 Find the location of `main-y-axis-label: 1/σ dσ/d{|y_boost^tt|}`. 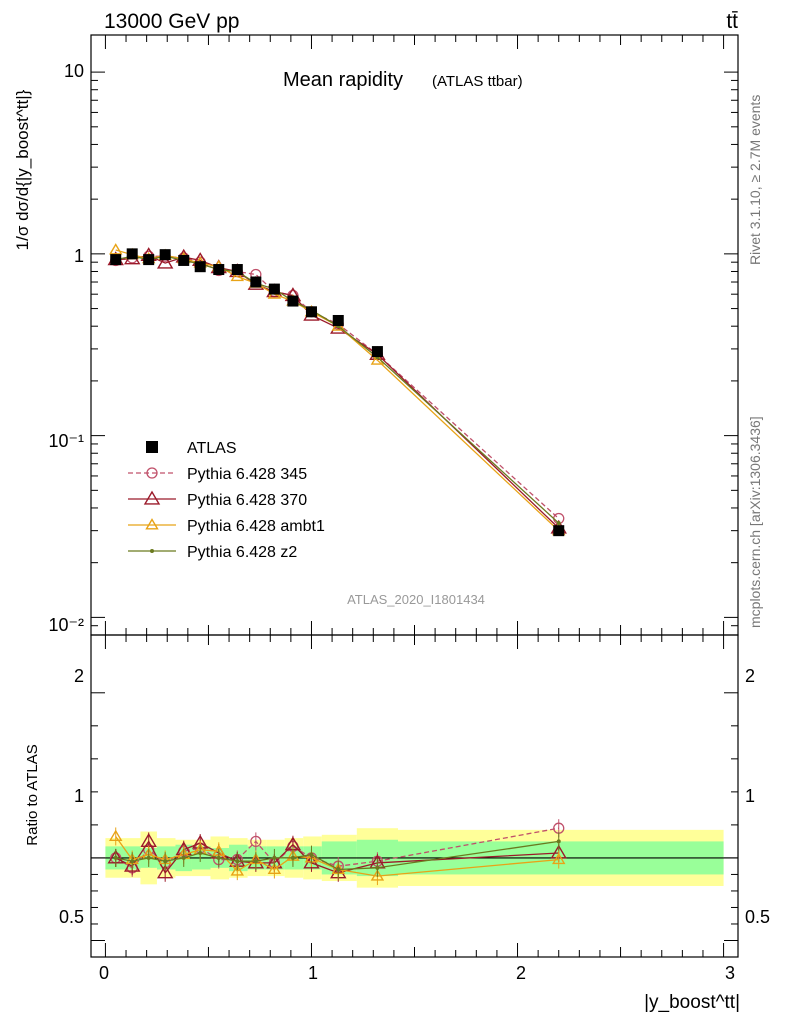

main-y-axis-label: 1/σ dσ/d{|y_boost^tt|} is located at coordinates (22, 169).